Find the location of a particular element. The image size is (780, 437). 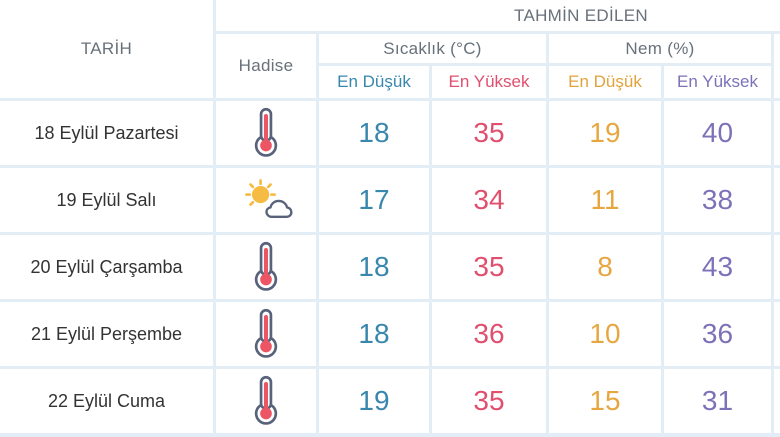

temp-min-subheader: En Düşük is located at coordinates (374, 82).